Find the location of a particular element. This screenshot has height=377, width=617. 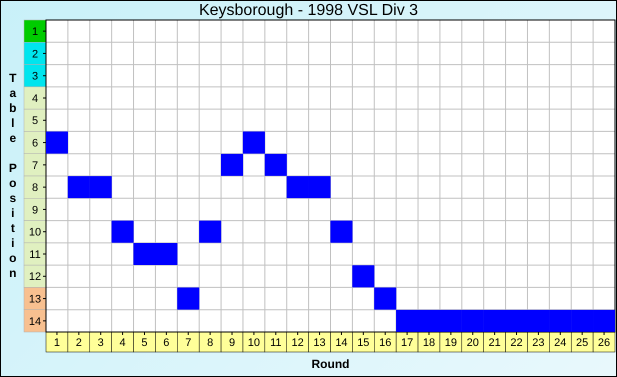

y-tick-label: 13 is located at coordinates (35, 299).